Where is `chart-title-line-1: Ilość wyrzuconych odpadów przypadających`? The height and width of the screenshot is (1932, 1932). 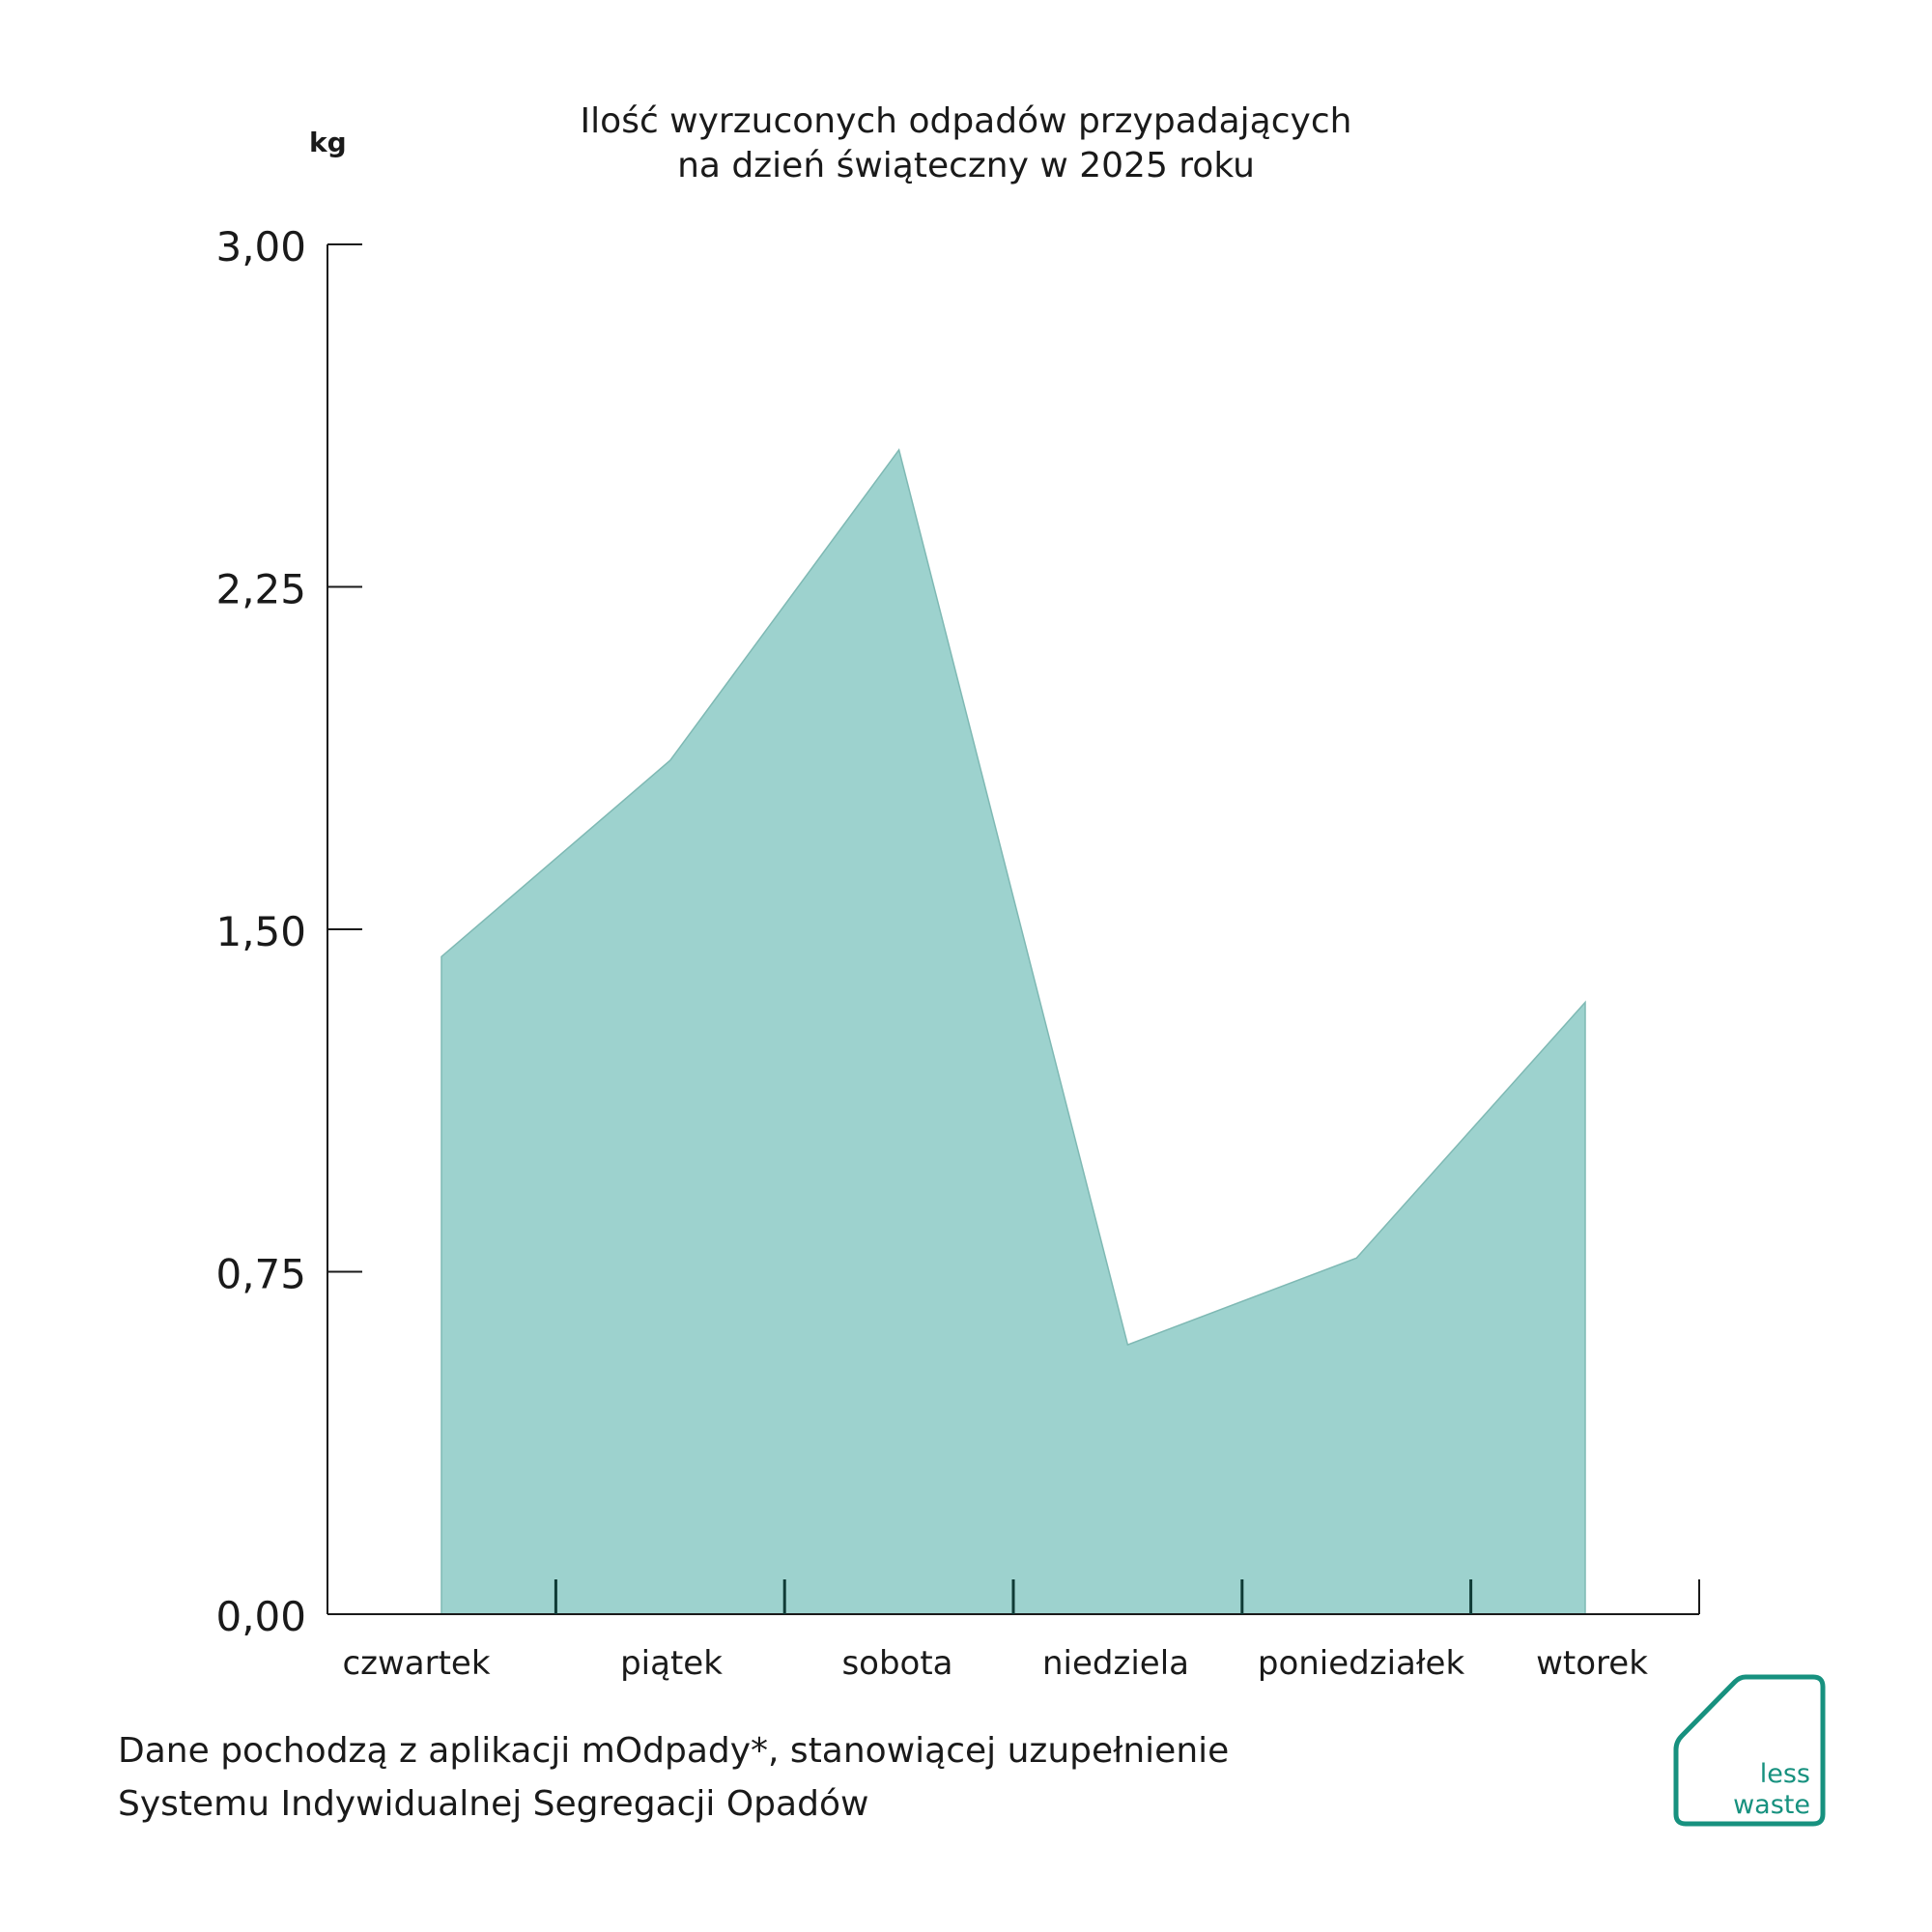 chart-title-line-1: Ilość wyrzuconych odpadów przypadających is located at coordinates (966, 121).